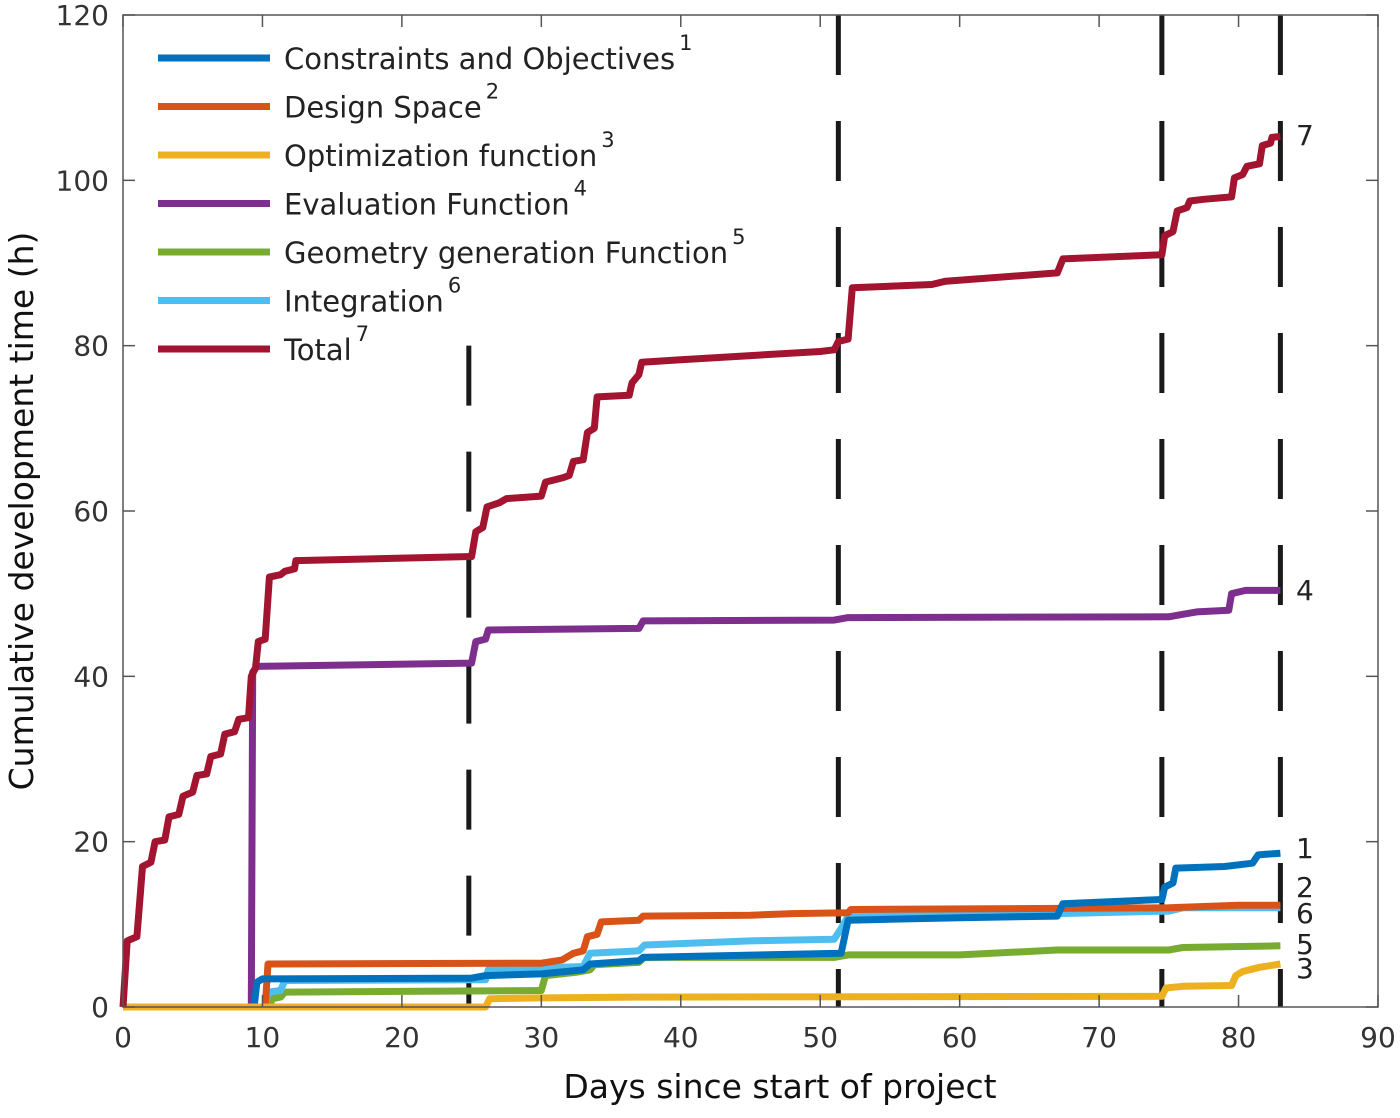 The width and height of the screenshot is (1400, 1118). Describe the element at coordinates (960, 1037) in the screenshot. I see `x-tick-label: 60` at that location.